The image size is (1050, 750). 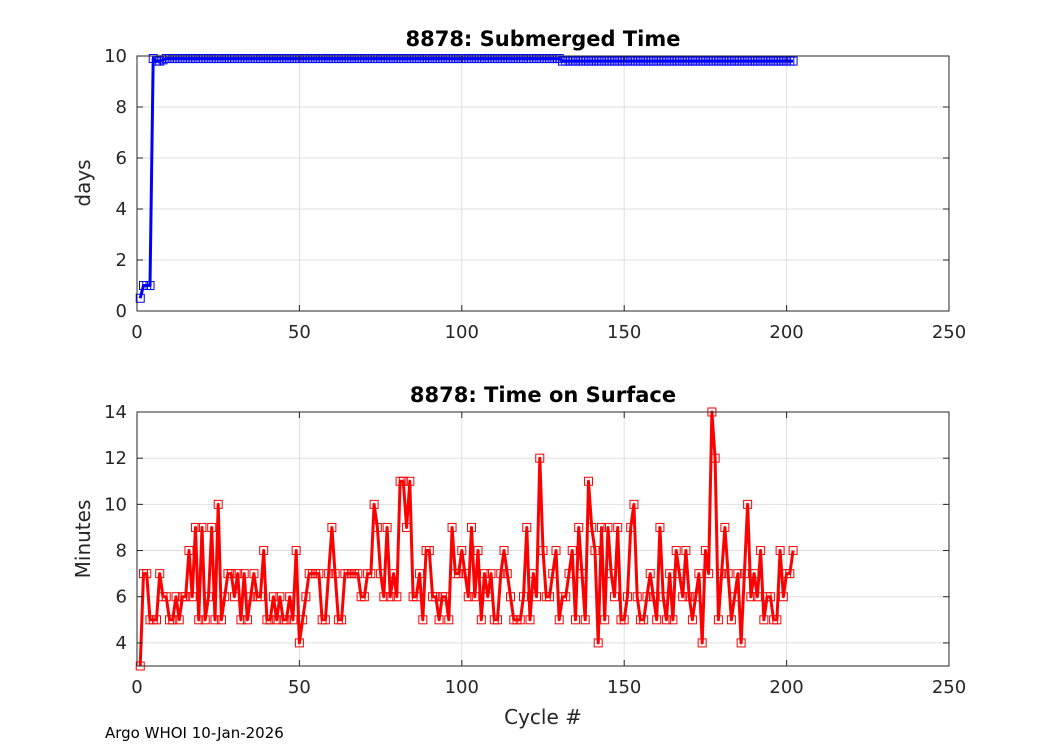 I want to click on y-tick-label: 14, so click(x=115, y=412).